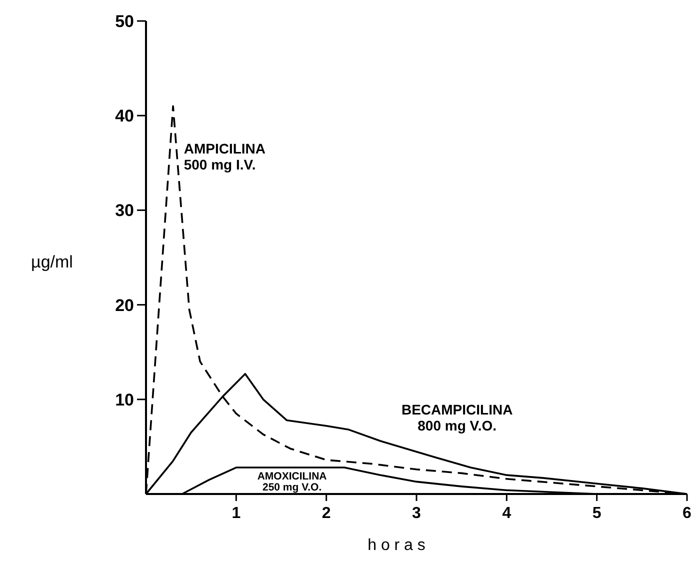 Image resolution: width=694 pixels, height=562 pixels. I want to click on y-tick-label: 10, so click(124, 400).